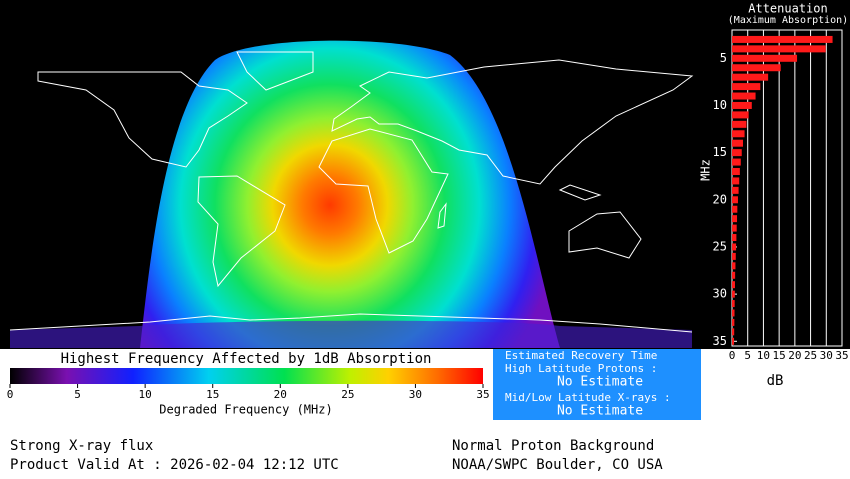 The image size is (850, 479). Describe the element at coordinates (723, 58) in the screenshot. I see `y-tick-label: 5` at that location.